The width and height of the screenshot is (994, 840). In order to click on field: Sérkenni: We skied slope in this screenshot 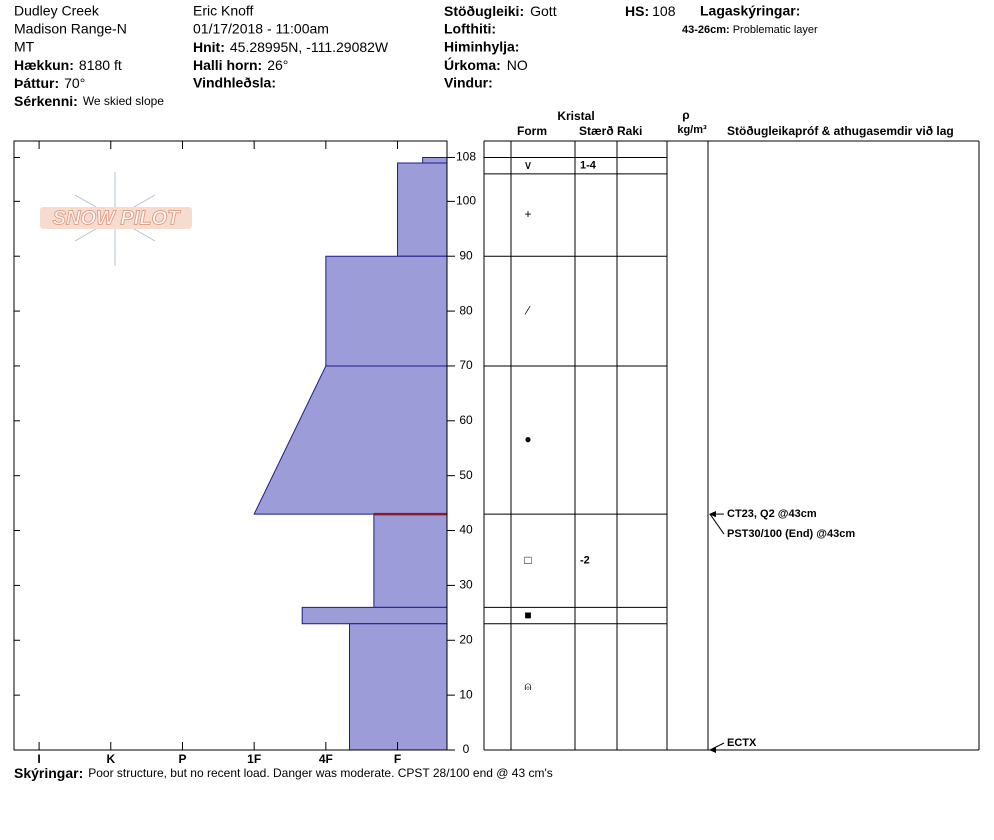, I will do `click(89, 101)`.